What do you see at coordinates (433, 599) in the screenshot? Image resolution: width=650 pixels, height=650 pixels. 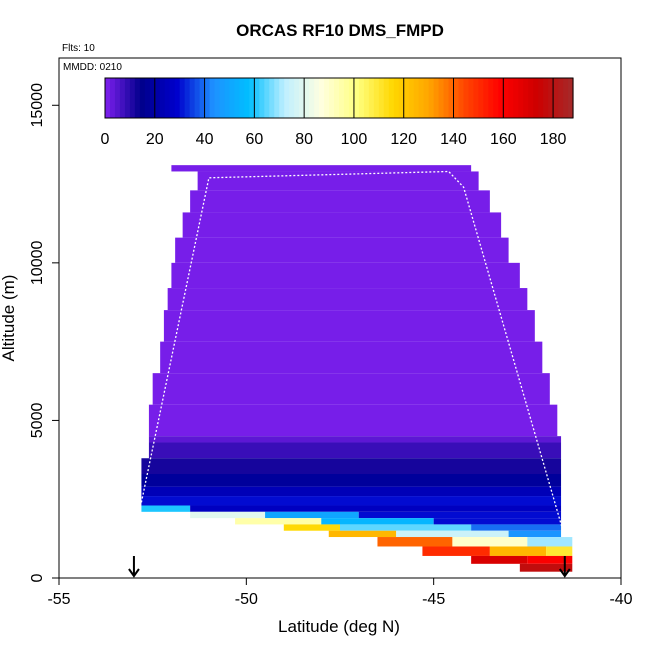 I see `x-tick-label: -45` at bounding box center [433, 599].